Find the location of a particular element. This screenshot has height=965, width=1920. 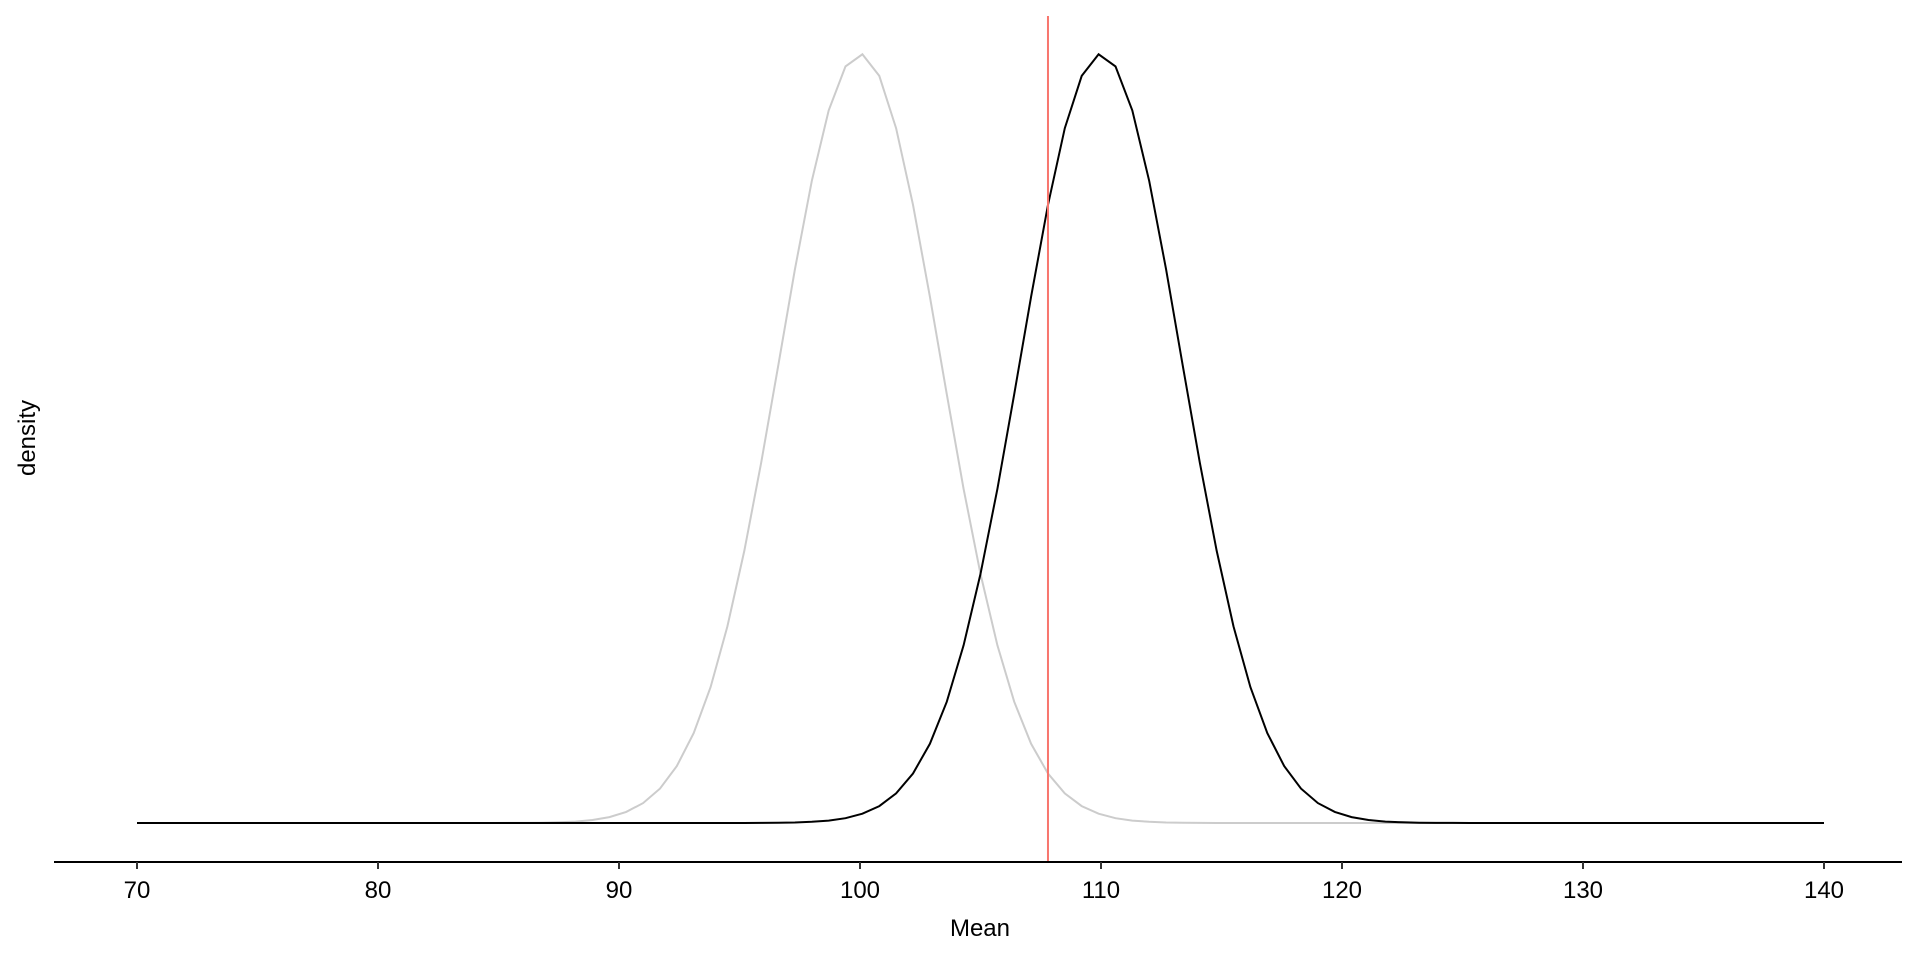

x-tick-label: 130 is located at coordinates (1583, 890).